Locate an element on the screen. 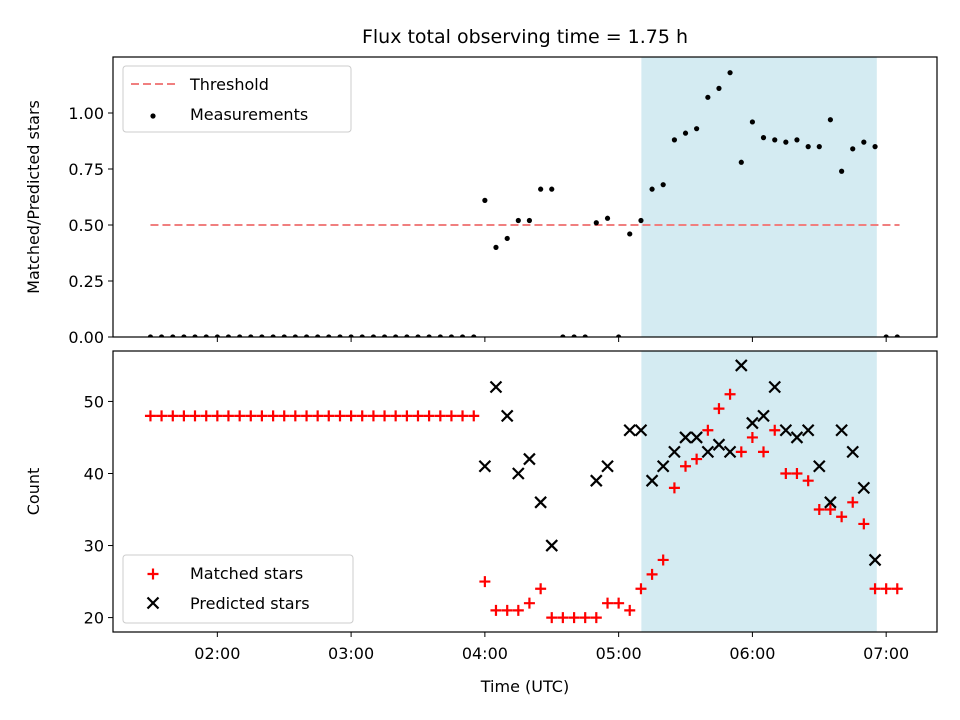 This screenshot has height=720, width=960. legend-measurements-label: Measurements is located at coordinates (249, 114).